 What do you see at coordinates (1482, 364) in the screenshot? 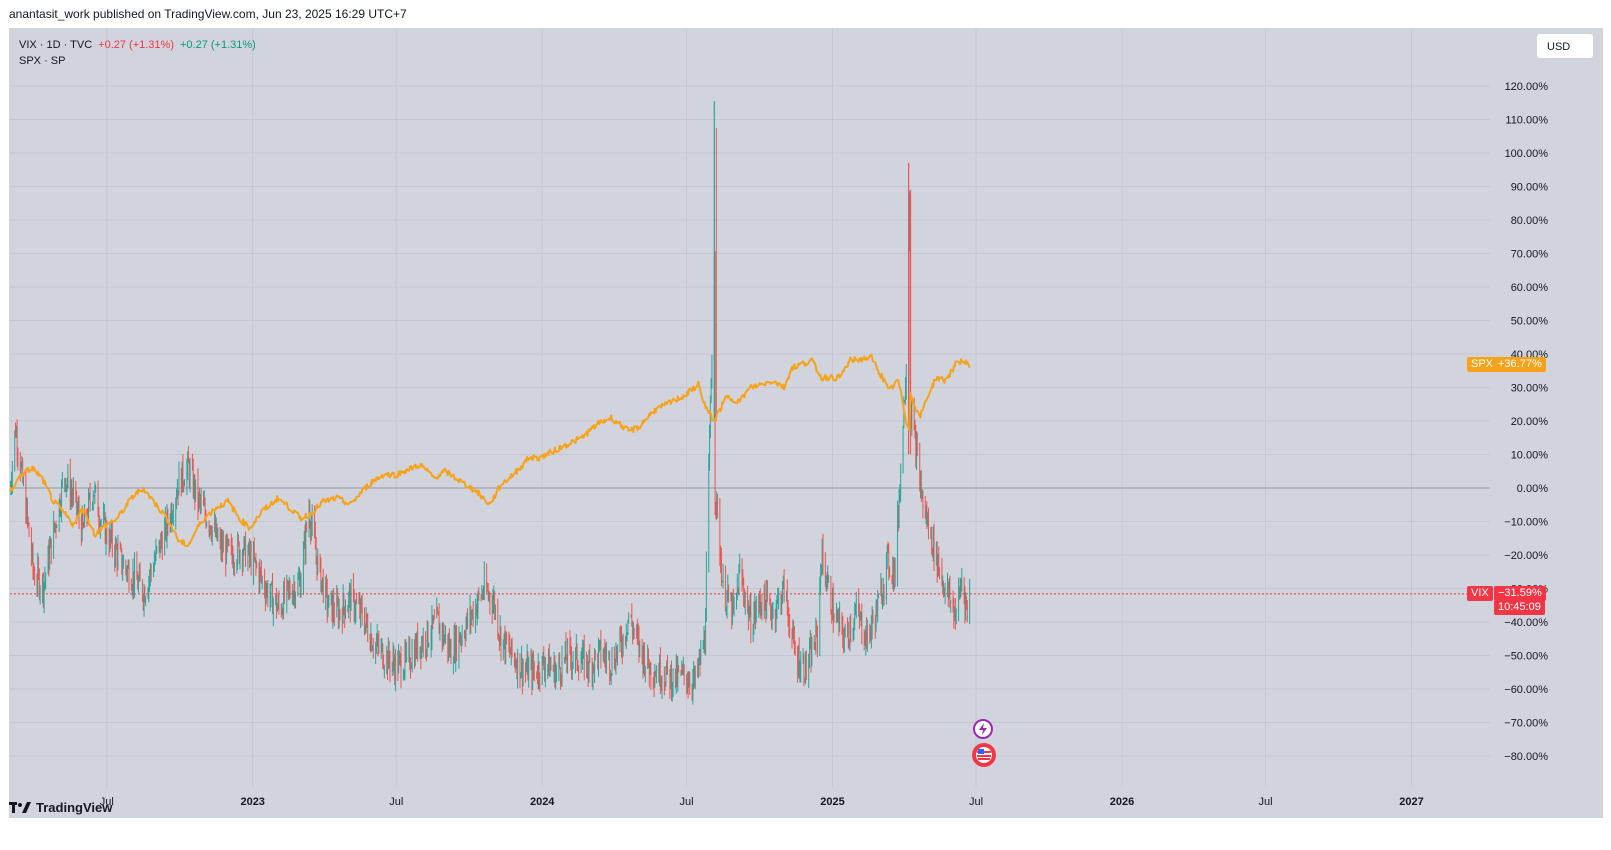
I see `spx-price-tag-label: SPX` at bounding box center [1482, 364].